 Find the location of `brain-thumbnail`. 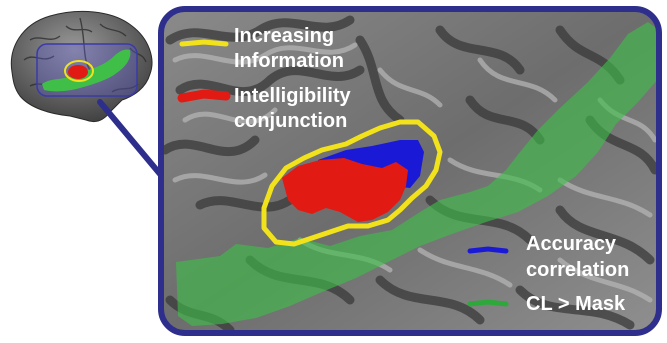

brain-thumbnail is located at coordinates (81, 66).